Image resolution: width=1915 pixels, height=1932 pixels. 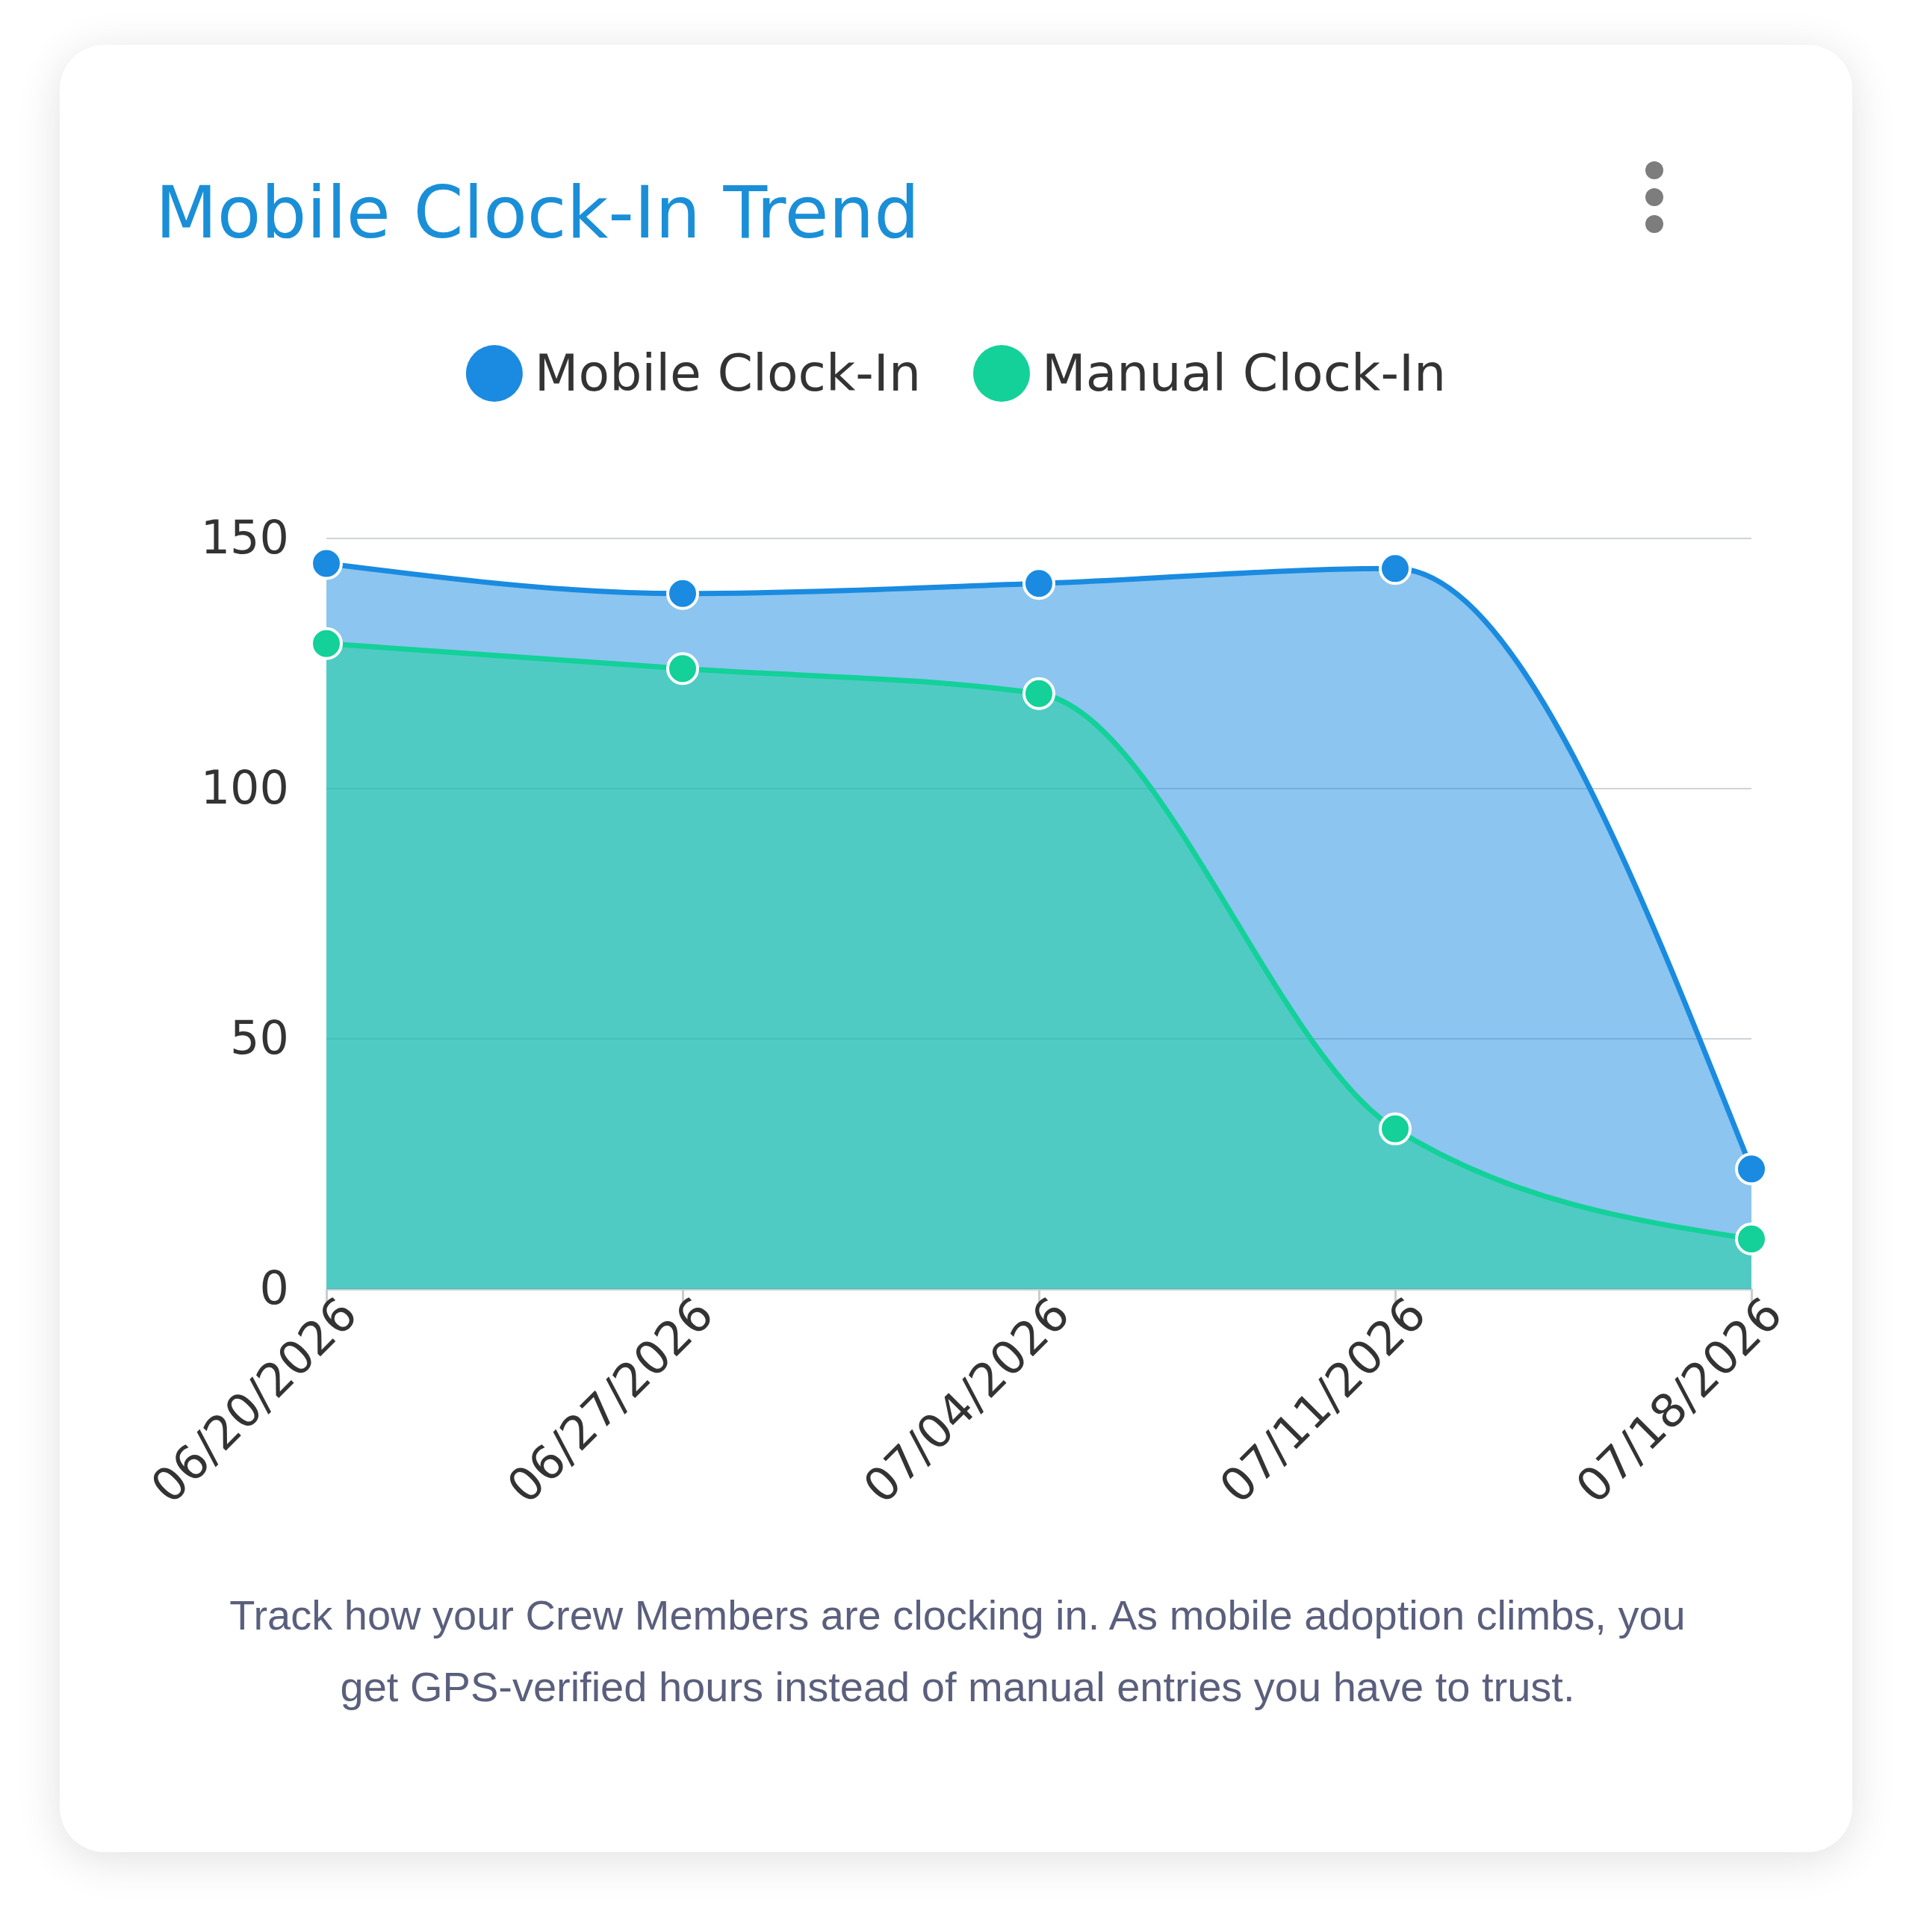 What do you see at coordinates (537, 213) in the screenshot?
I see `chart-title: Mobile Clock-In Trend` at bounding box center [537, 213].